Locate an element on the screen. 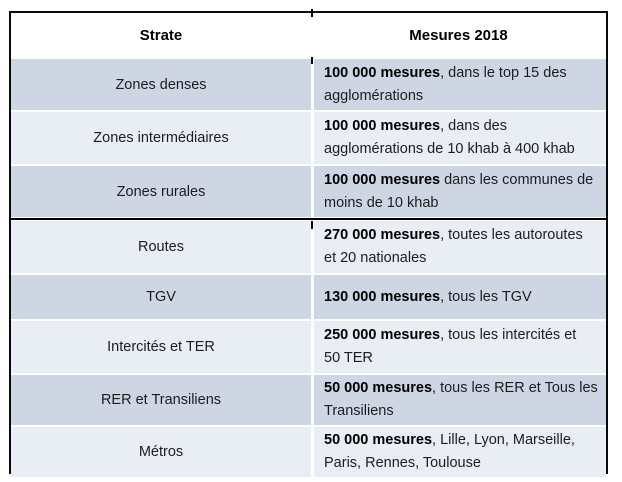  header-strate-label: Strate is located at coordinates (161, 35).